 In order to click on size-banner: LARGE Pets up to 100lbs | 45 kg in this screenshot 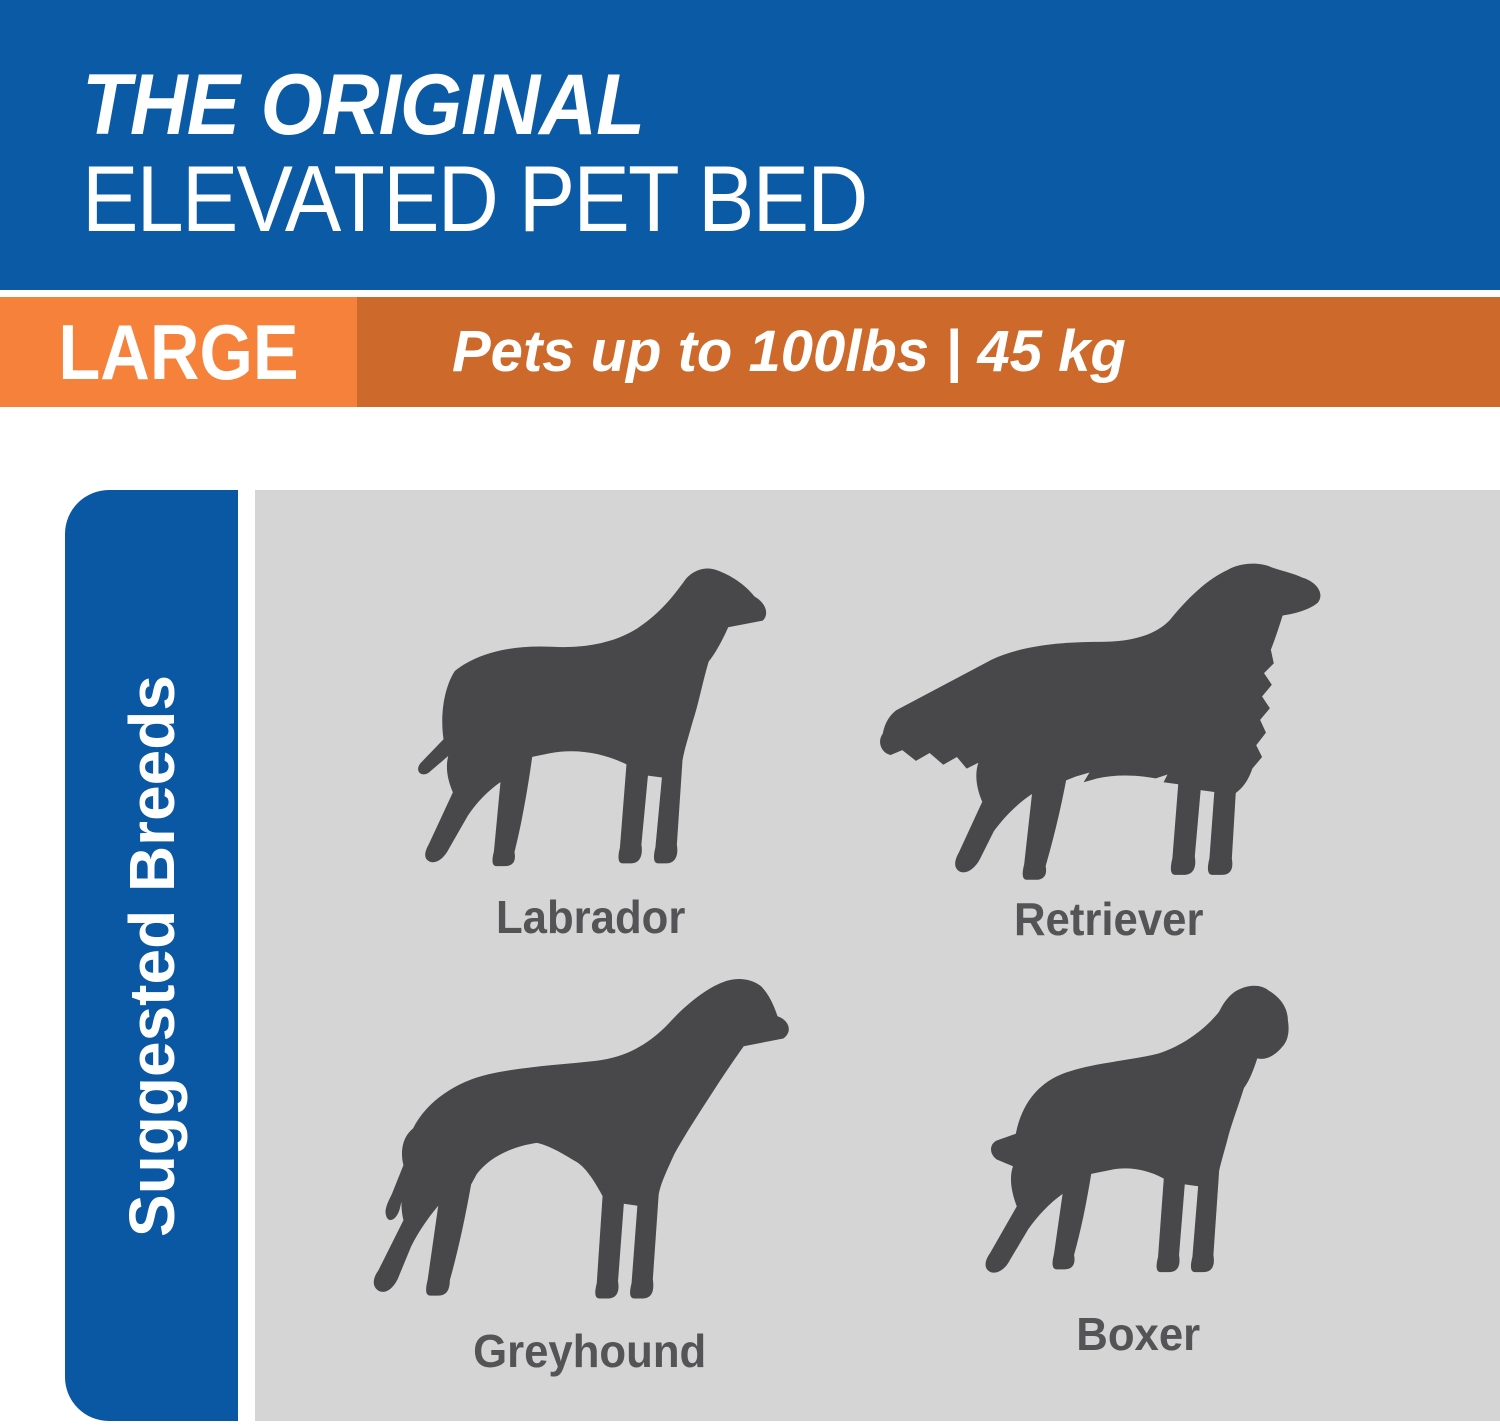, I will do `click(750, 352)`.